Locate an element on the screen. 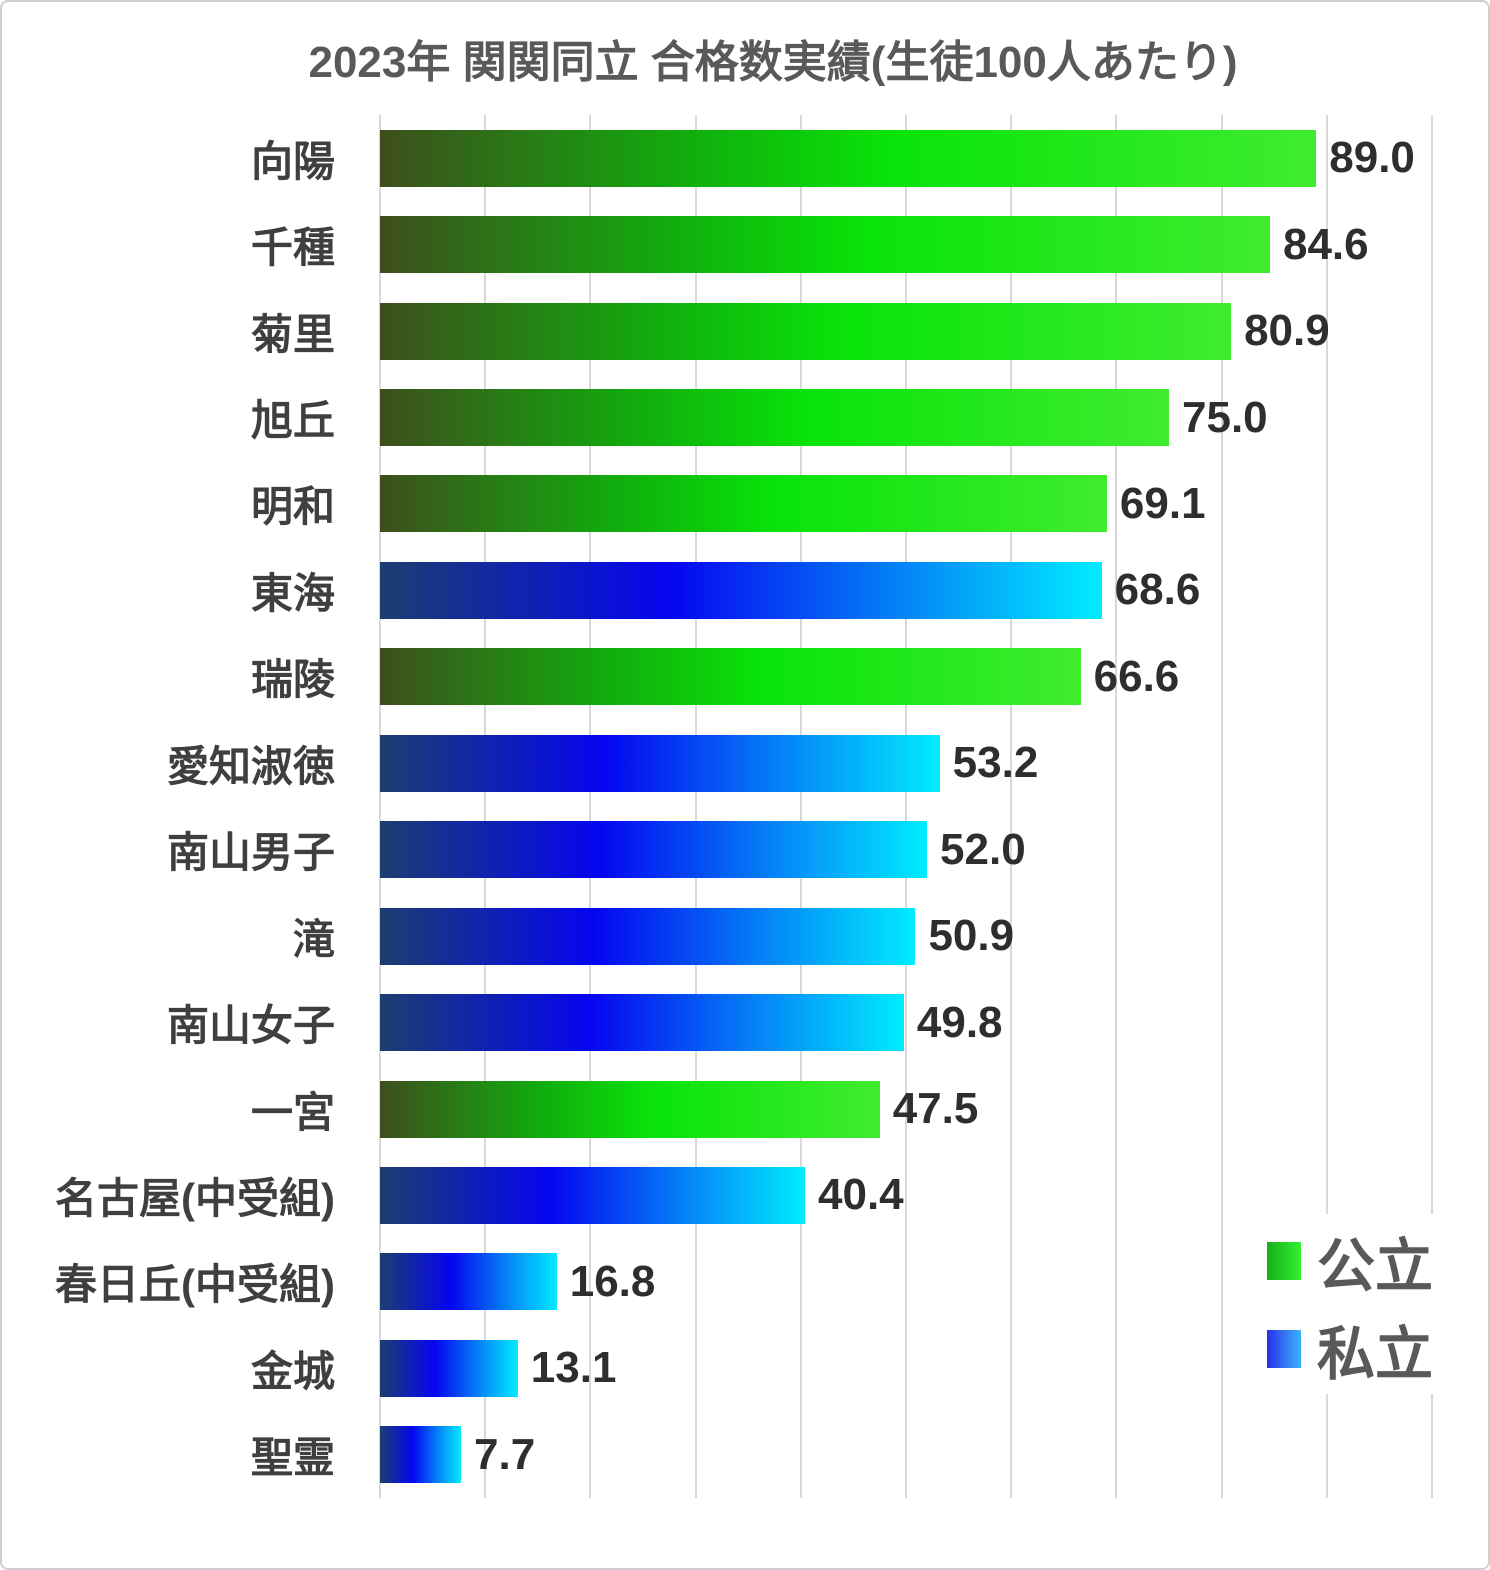 This screenshot has width=1490, height=1570. value-label: 52.0 is located at coordinates (983, 849).